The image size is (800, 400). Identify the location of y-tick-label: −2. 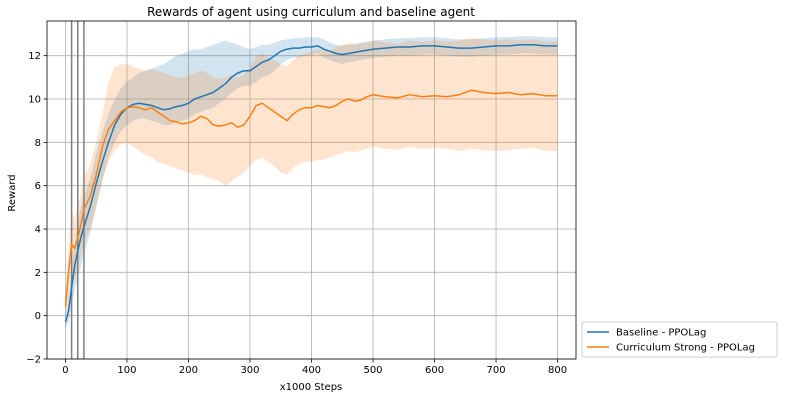
(33, 360).